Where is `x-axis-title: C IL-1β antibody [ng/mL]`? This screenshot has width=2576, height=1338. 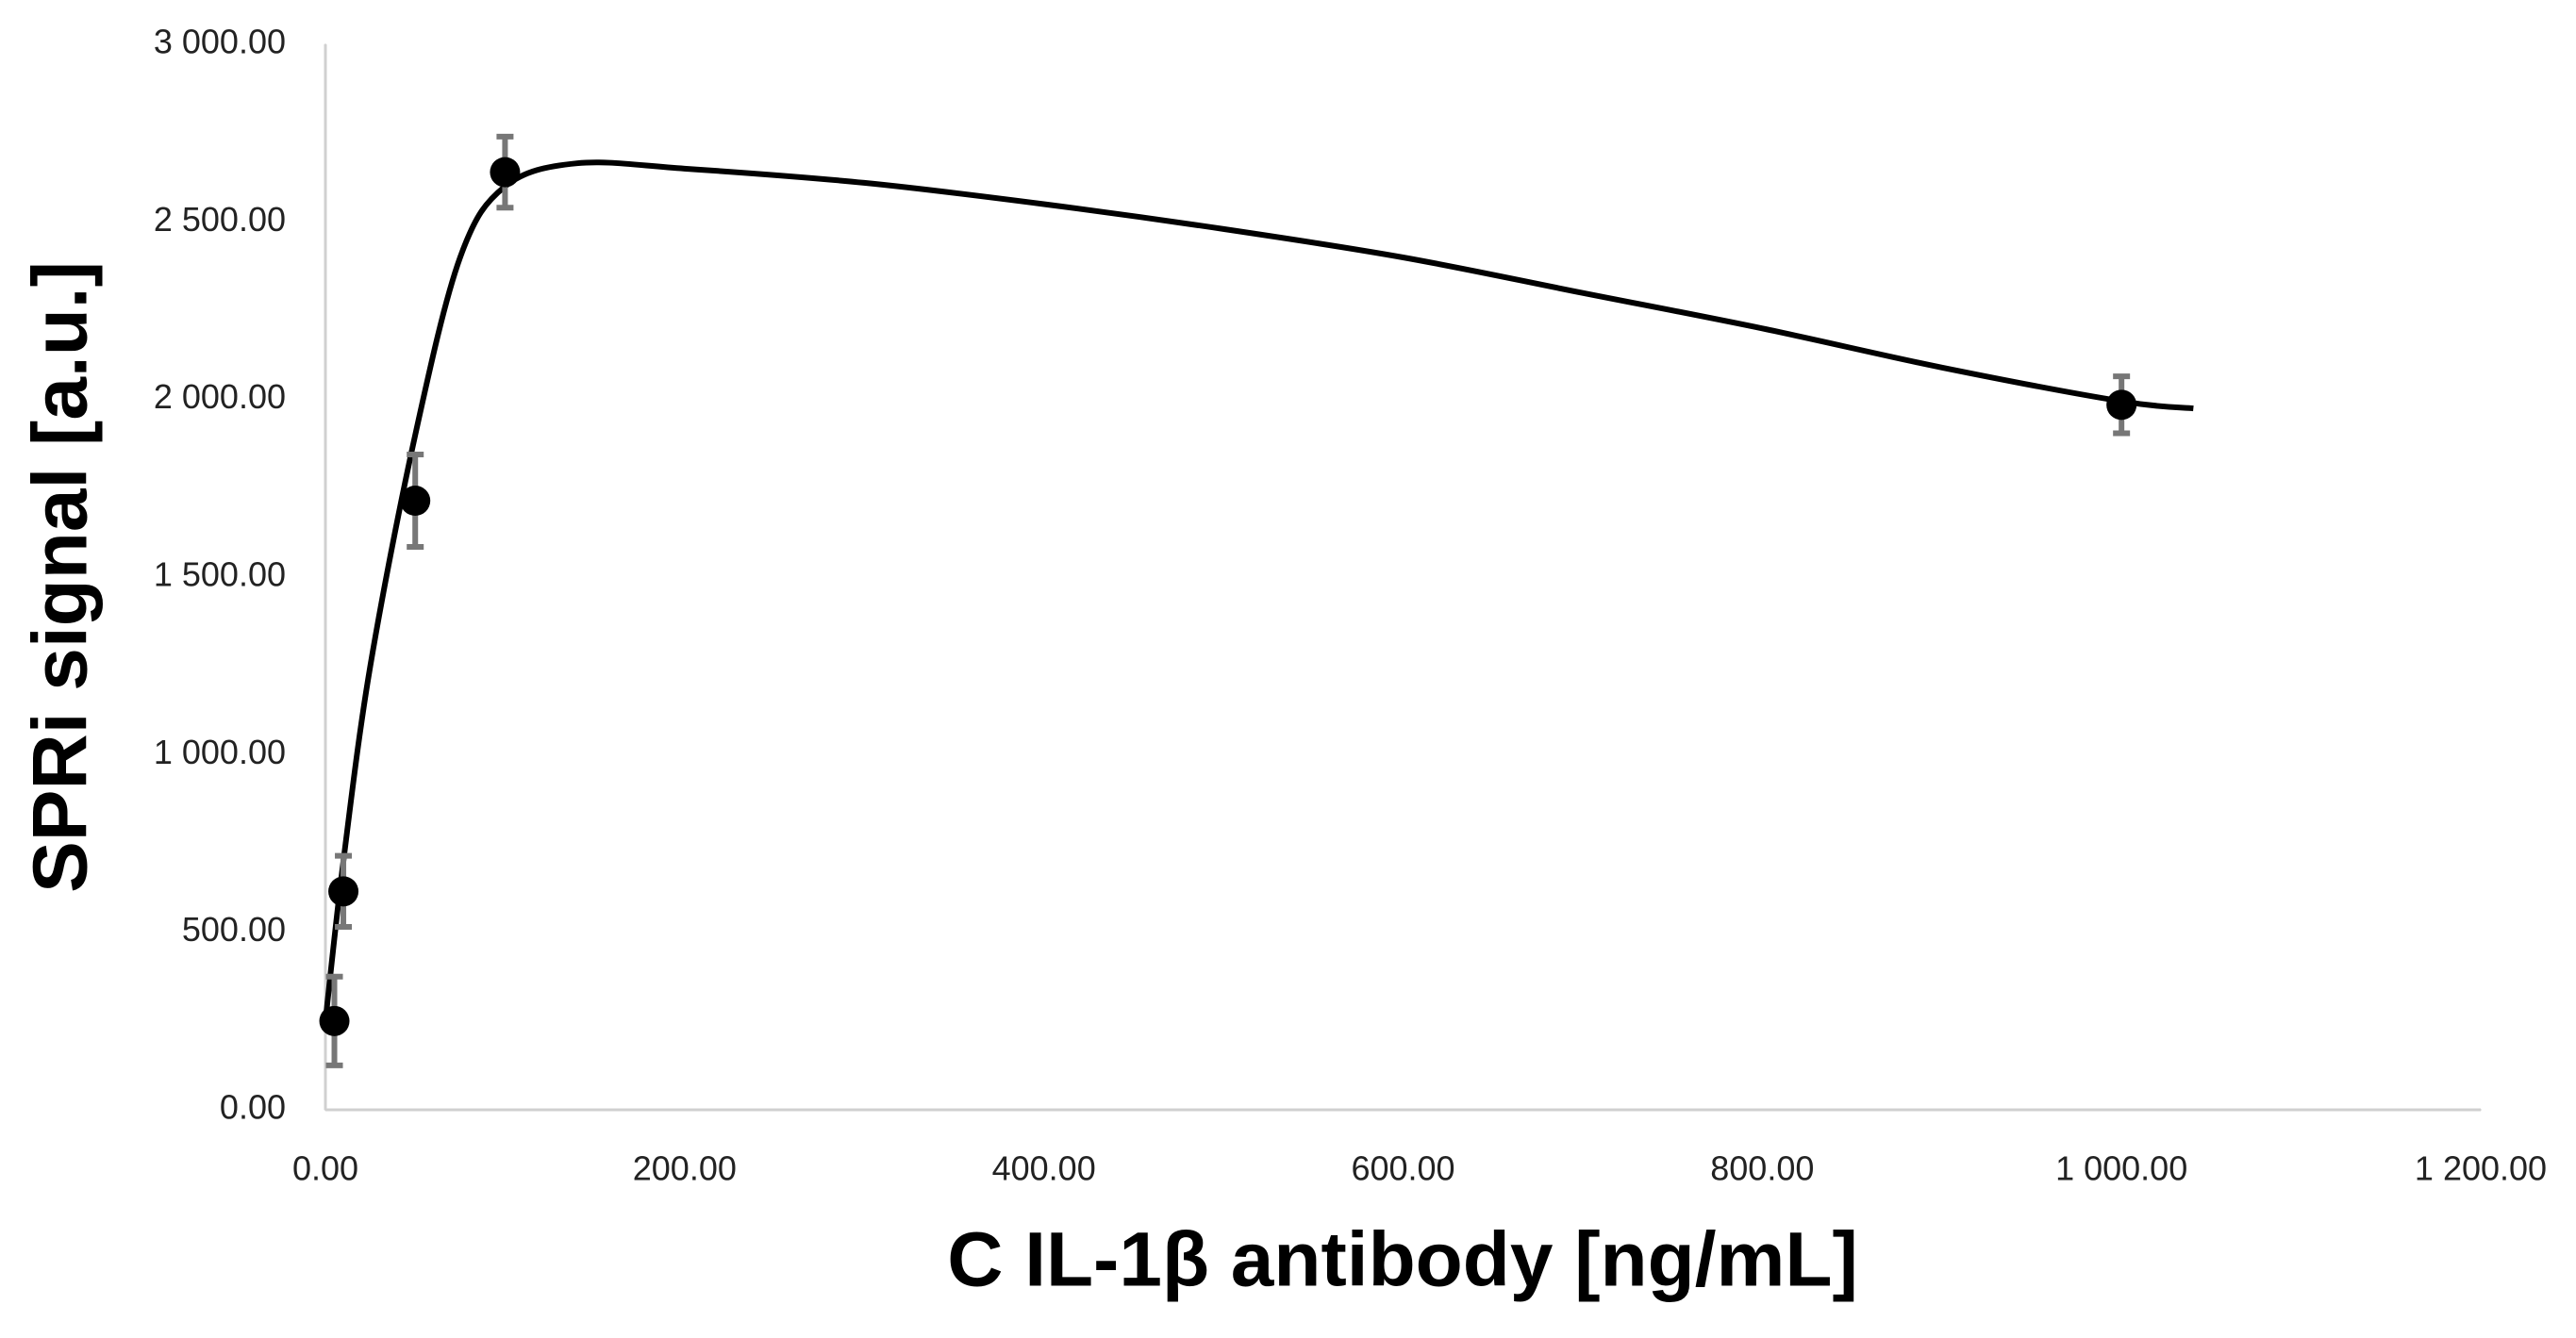
x-axis-title: C IL-1β antibody [ng/mL] is located at coordinates (1403, 1260).